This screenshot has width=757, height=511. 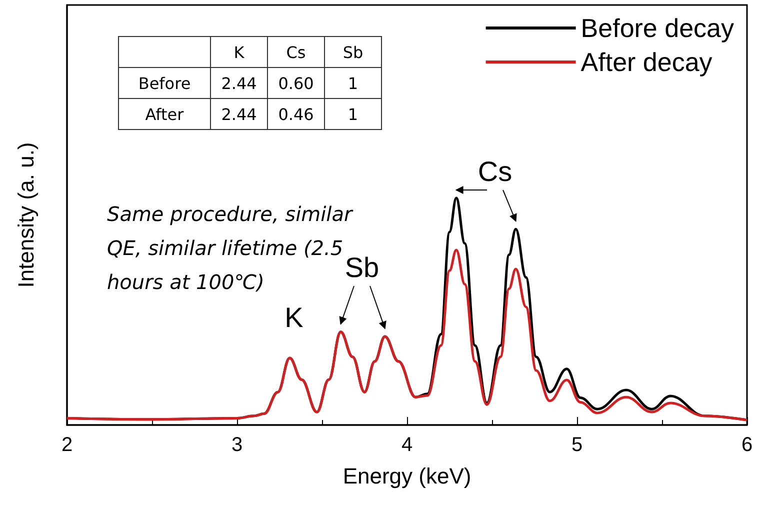 I want to click on legend-label: After decay, so click(x=646, y=62).